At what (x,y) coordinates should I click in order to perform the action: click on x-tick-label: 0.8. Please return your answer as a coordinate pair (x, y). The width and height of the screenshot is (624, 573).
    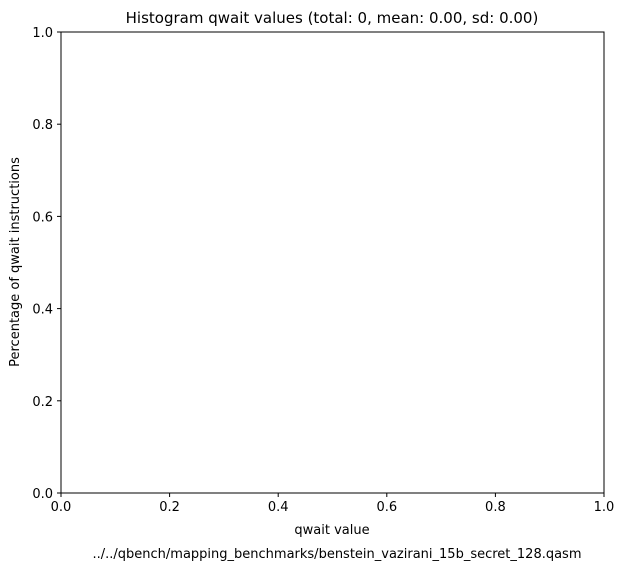
    Looking at the image, I should click on (495, 507).